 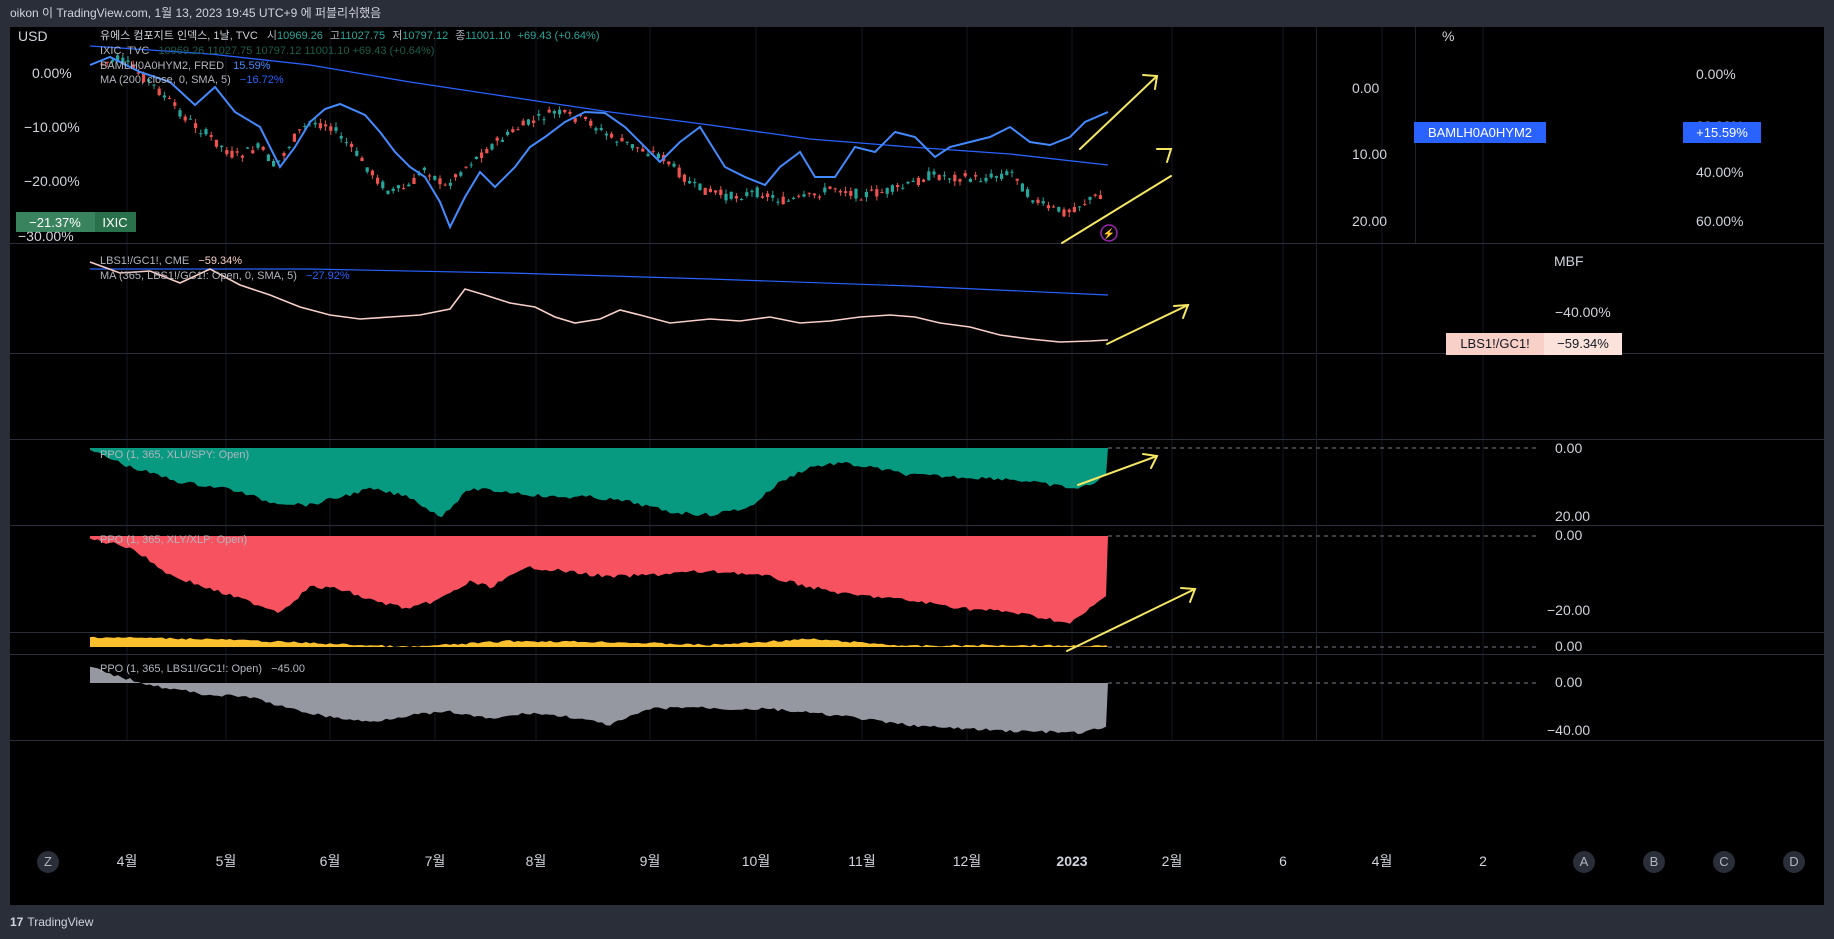 I want to click on mid-axis-0: 0.00, so click(x=1365, y=88).